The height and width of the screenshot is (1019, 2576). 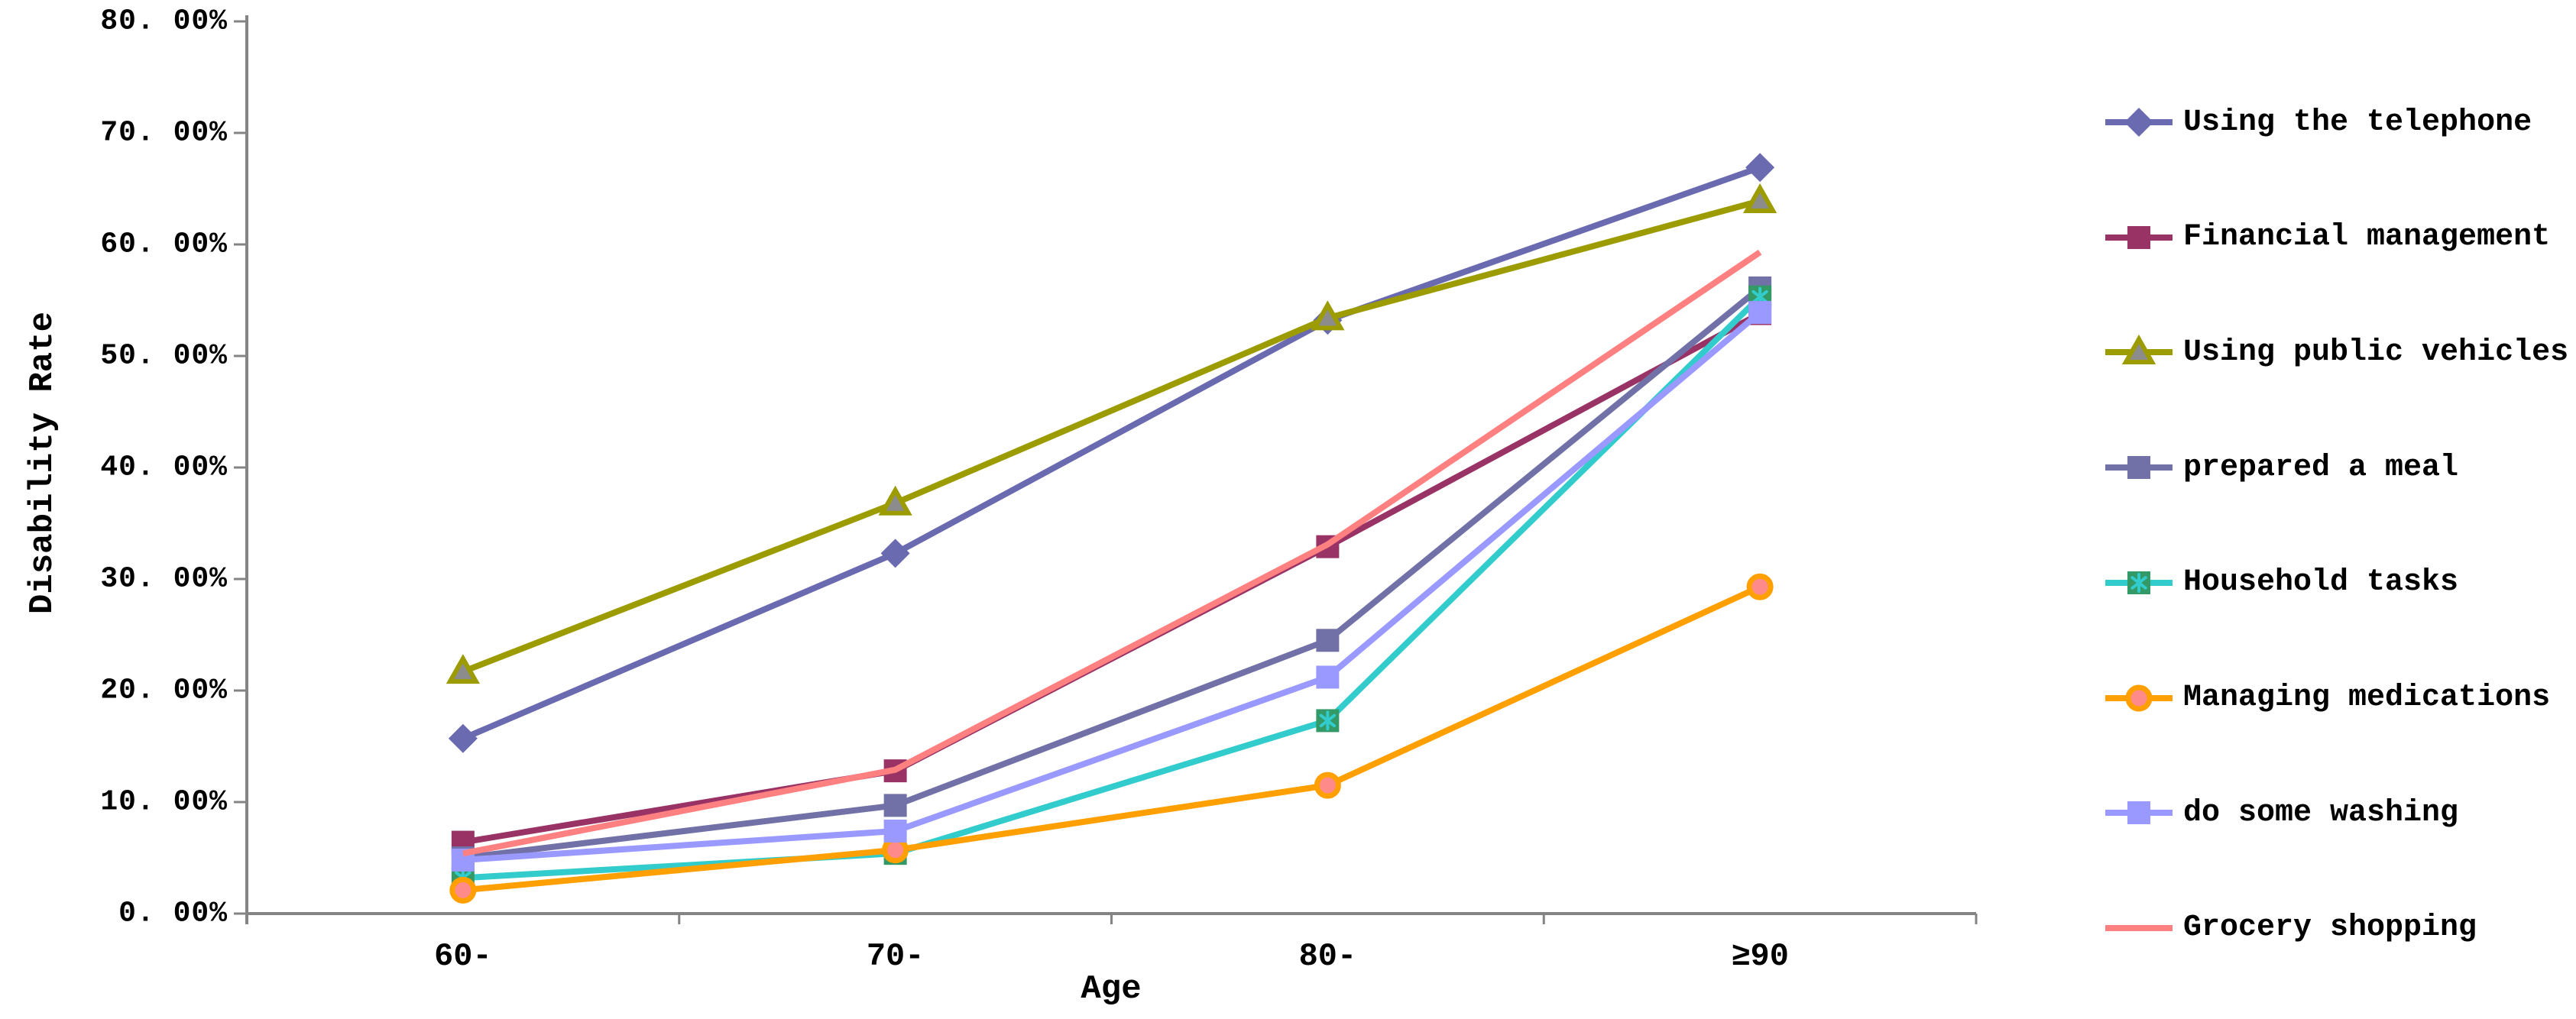 I want to click on y-tick-label: 60. 00%, so click(x=164, y=244).